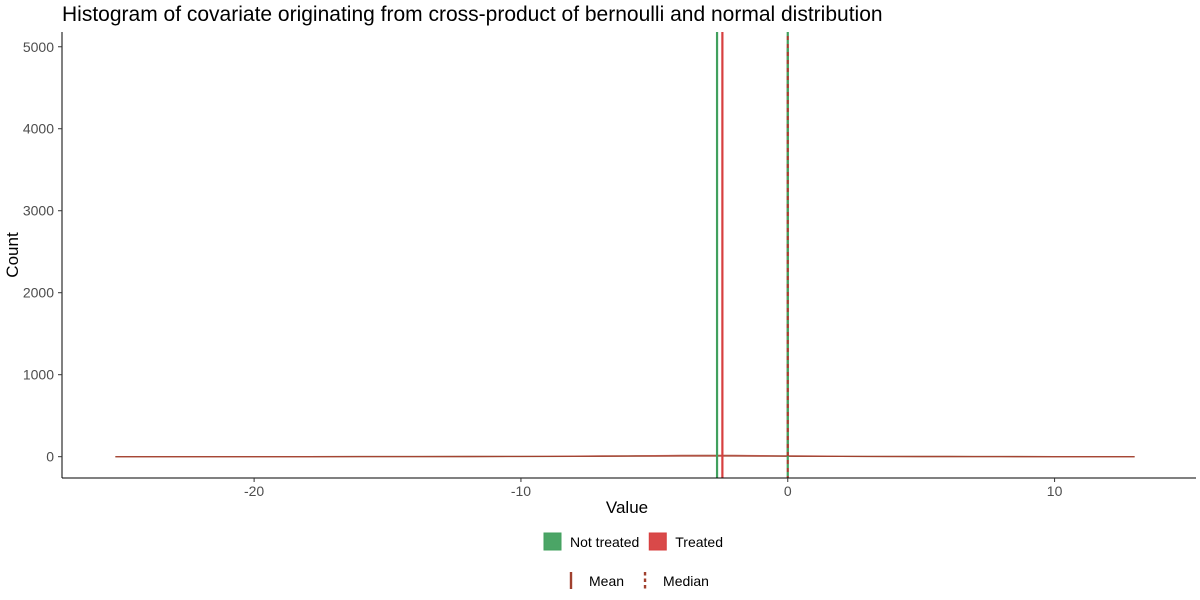 The width and height of the screenshot is (1200, 600). Describe the element at coordinates (604, 542) in the screenshot. I see `legend-label-0: Not treated` at that location.